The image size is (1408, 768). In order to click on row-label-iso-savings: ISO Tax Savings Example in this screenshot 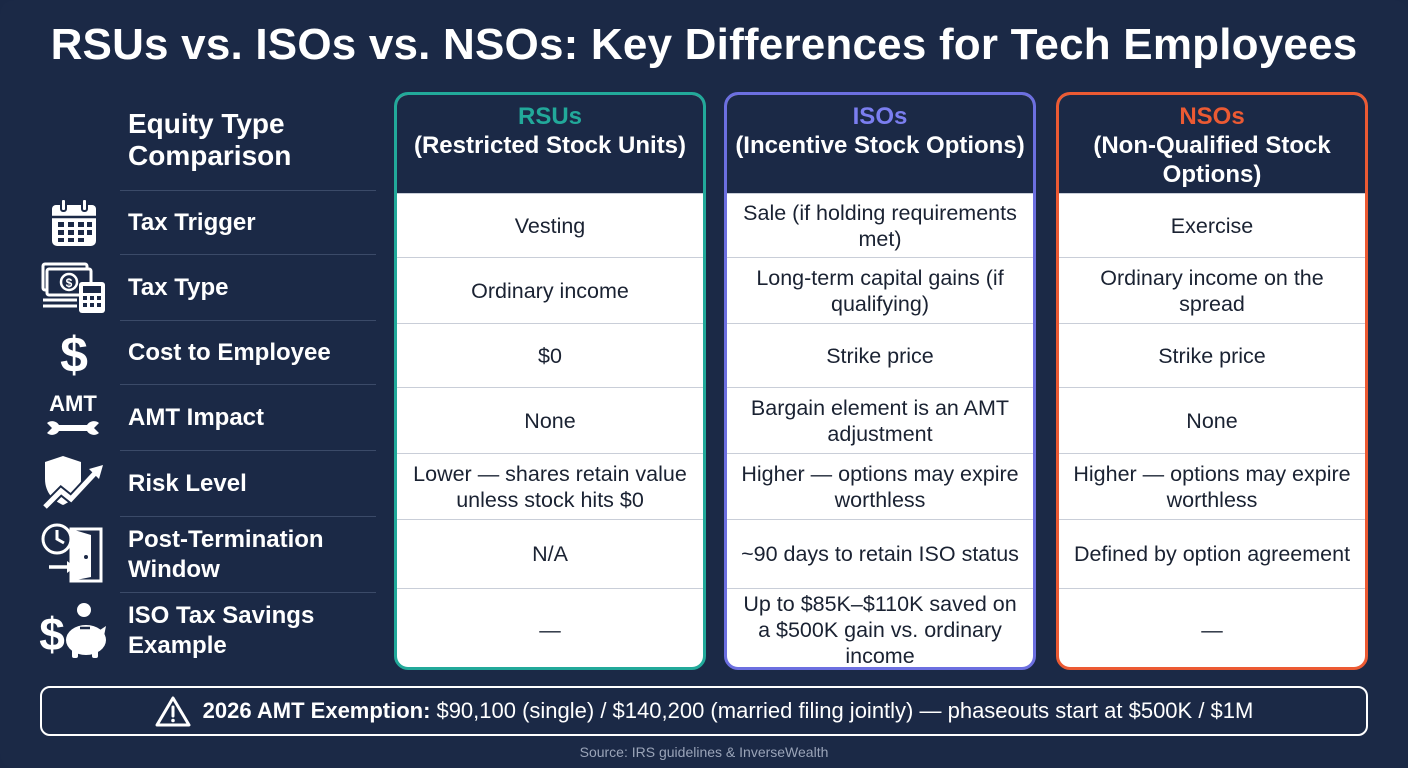, I will do `click(248, 630)`.